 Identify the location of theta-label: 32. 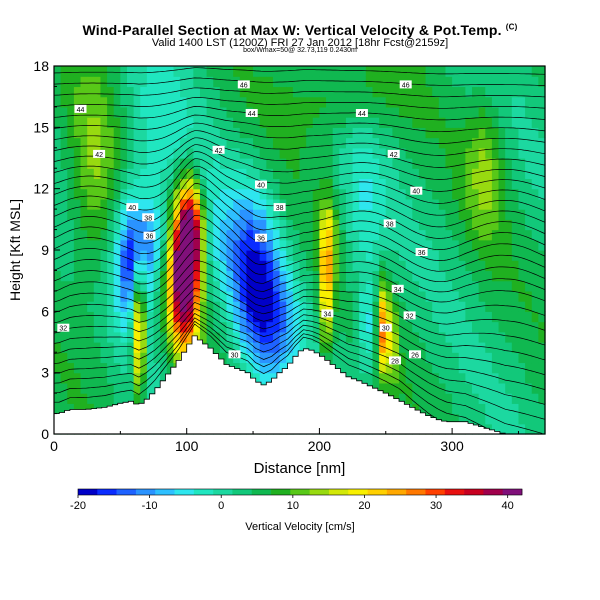
(63, 328).